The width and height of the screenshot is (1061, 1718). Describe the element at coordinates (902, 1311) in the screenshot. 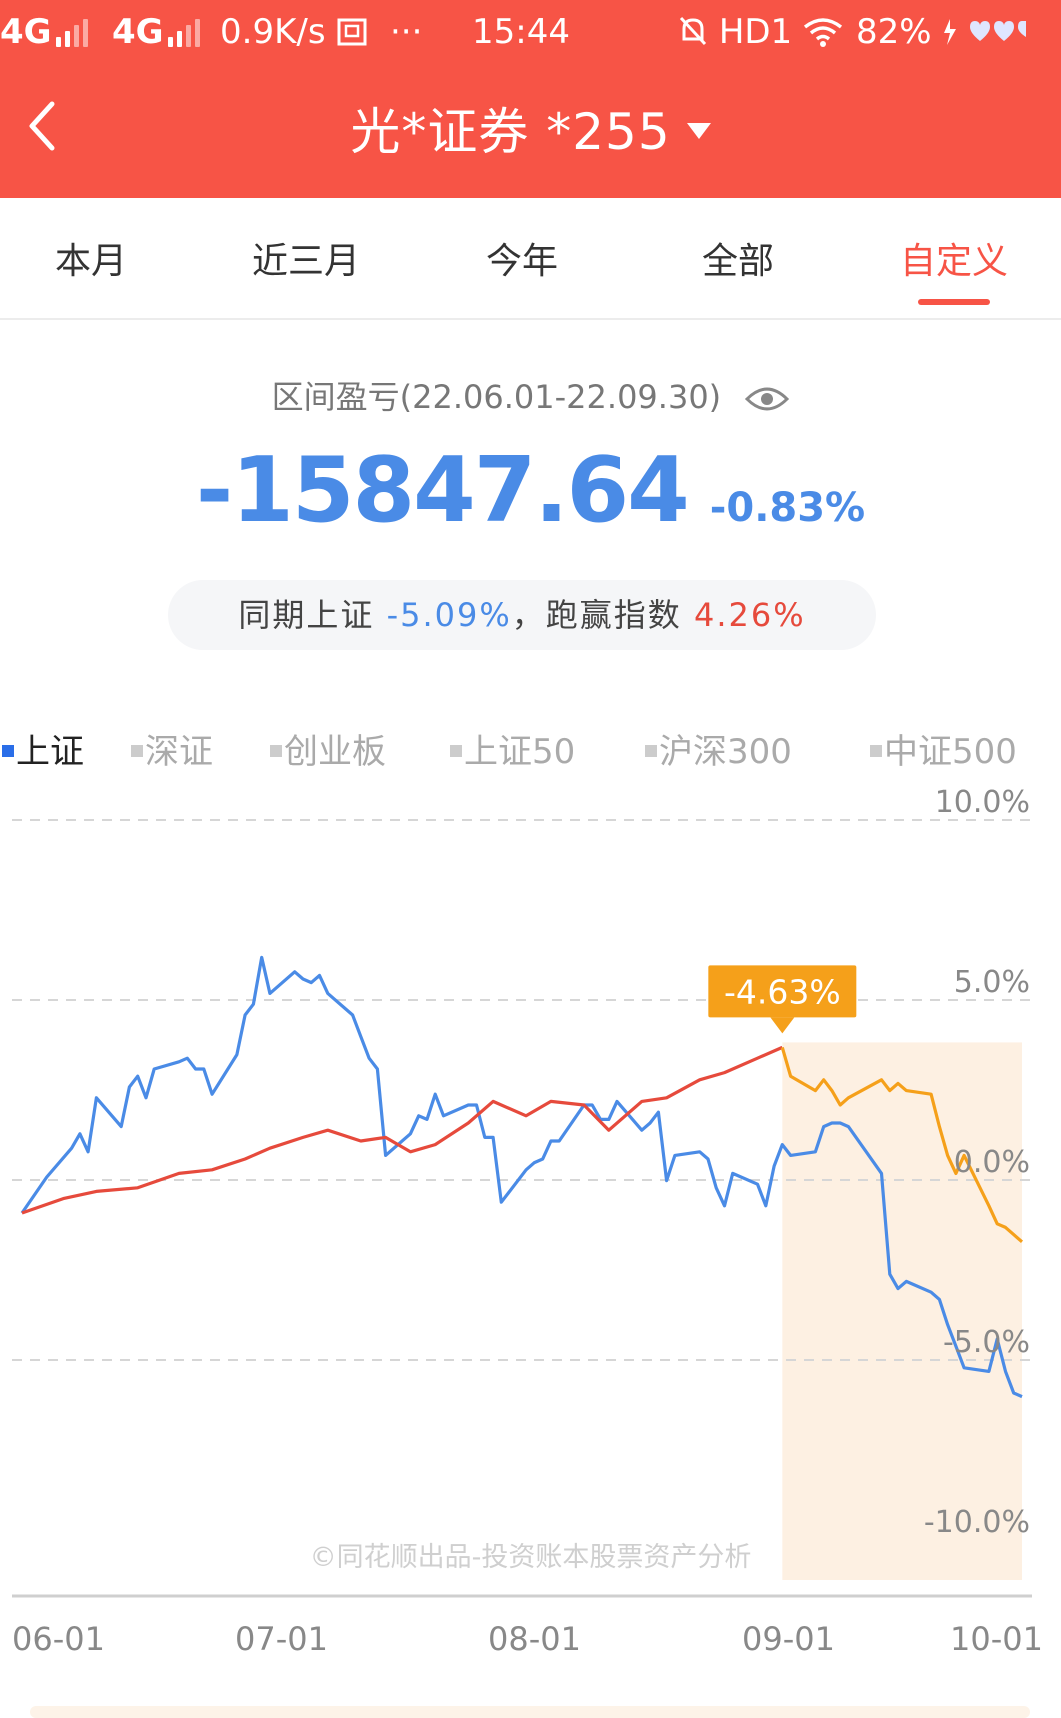

I see `highlight-region` at that location.